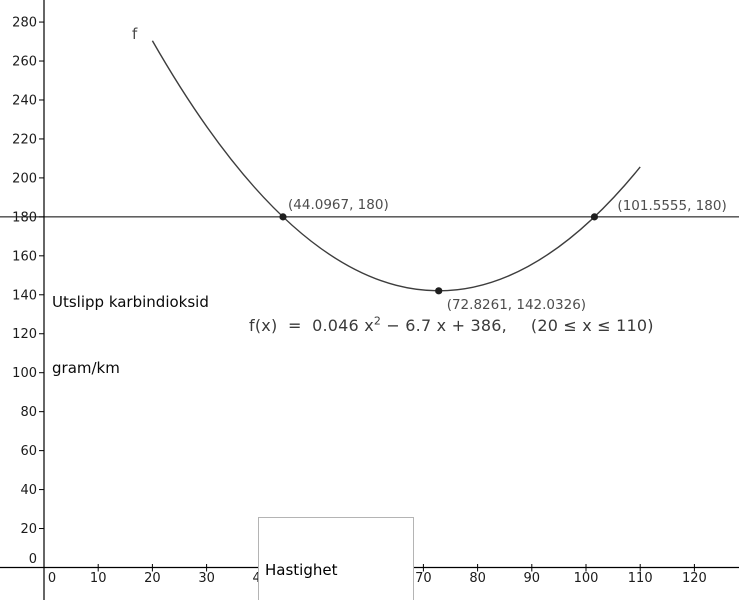 The image size is (739, 600). Describe the element at coordinates (377, 321) in the screenshot. I see `equation-exponent: 2` at that location.